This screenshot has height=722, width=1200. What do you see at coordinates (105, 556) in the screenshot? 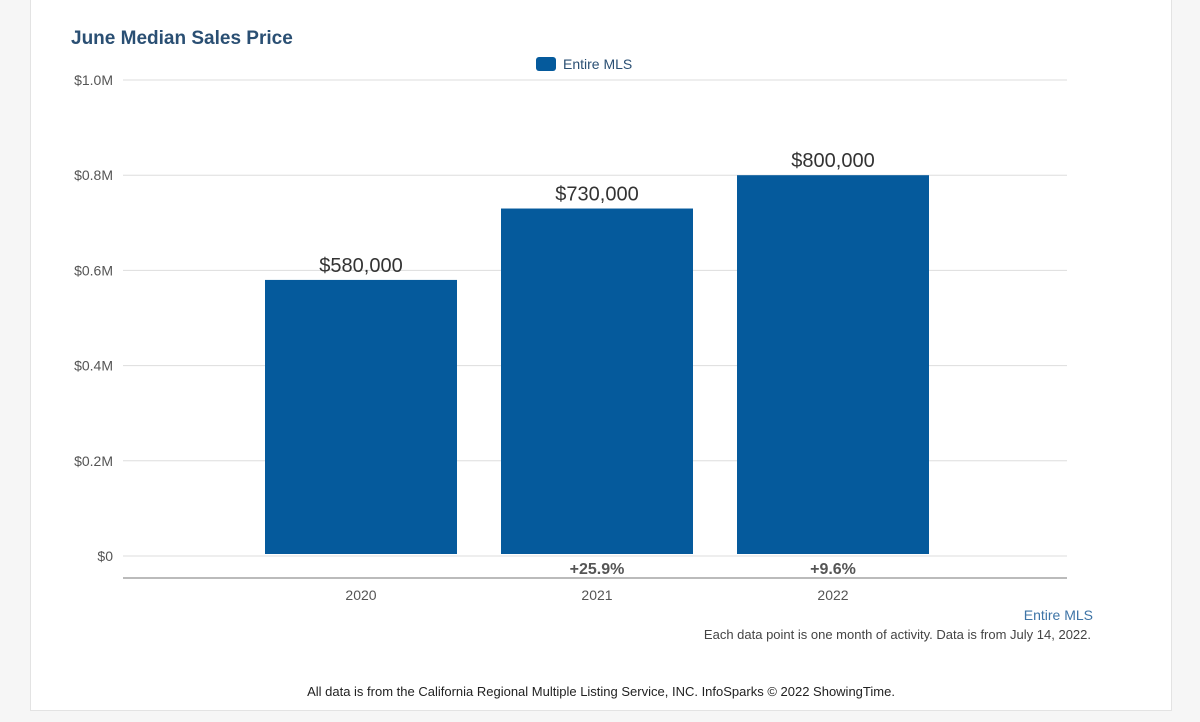
I see `y-tick-label: $0` at bounding box center [105, 556].